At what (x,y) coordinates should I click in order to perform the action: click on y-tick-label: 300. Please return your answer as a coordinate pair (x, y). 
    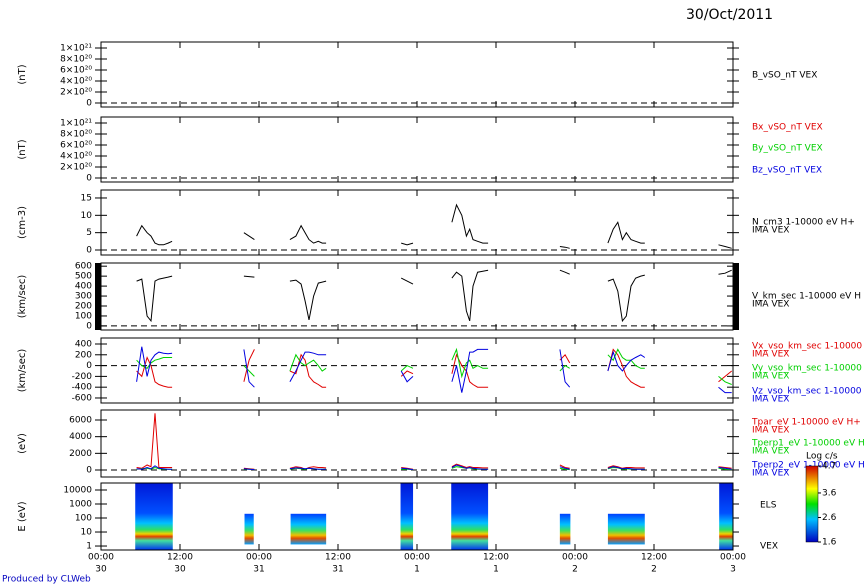
    Looking at the image, I should click on (83, 297).